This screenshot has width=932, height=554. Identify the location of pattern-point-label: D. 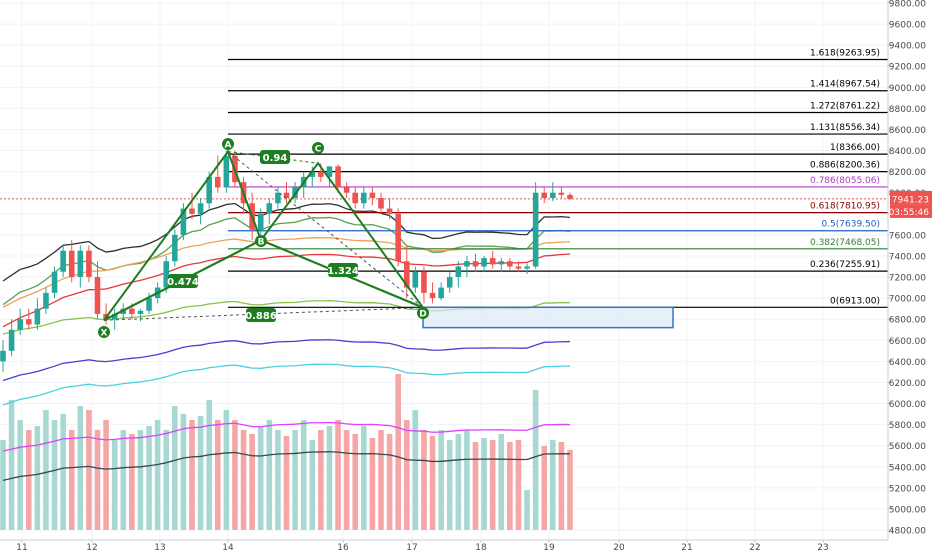
(422, 315).